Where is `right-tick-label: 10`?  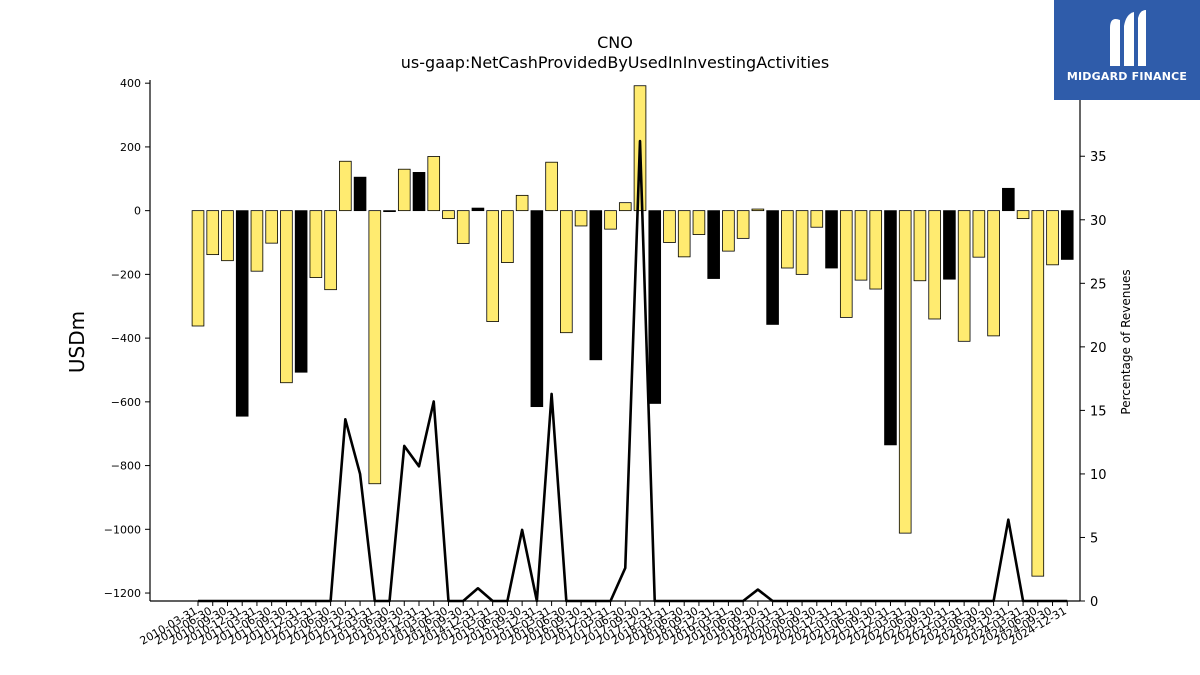
right-tick-label: 10 is located at coordinates (1098, 475).